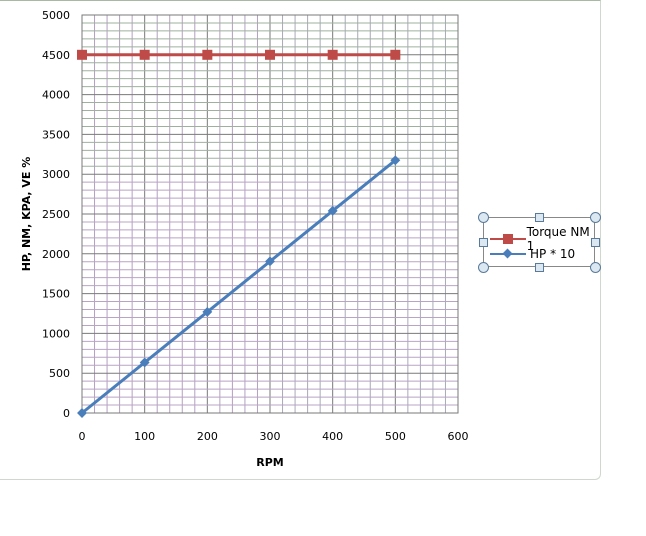 The width and height of the screenshot is (646, 536). What do you see at coordinates (207, 436) in the screenshot?
I see `x-tick-label: 200` at bounding box center [207, 436].